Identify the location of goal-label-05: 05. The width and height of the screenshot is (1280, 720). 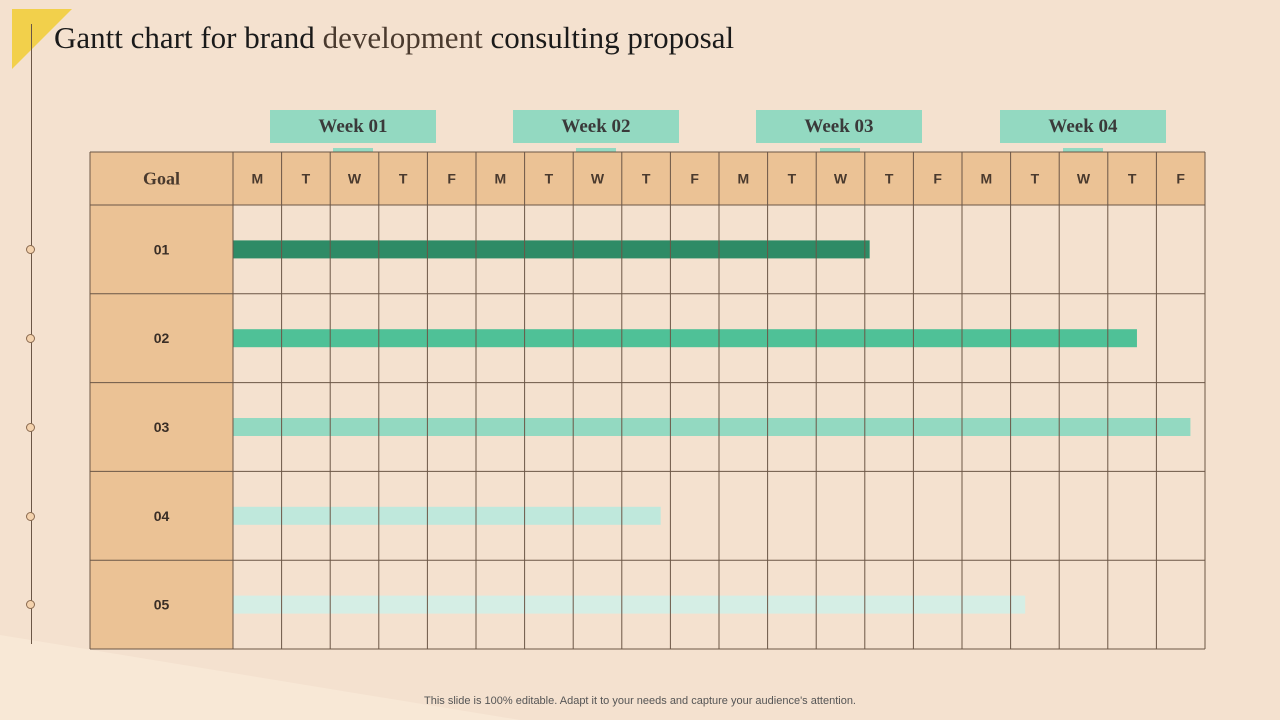
(162, 605).